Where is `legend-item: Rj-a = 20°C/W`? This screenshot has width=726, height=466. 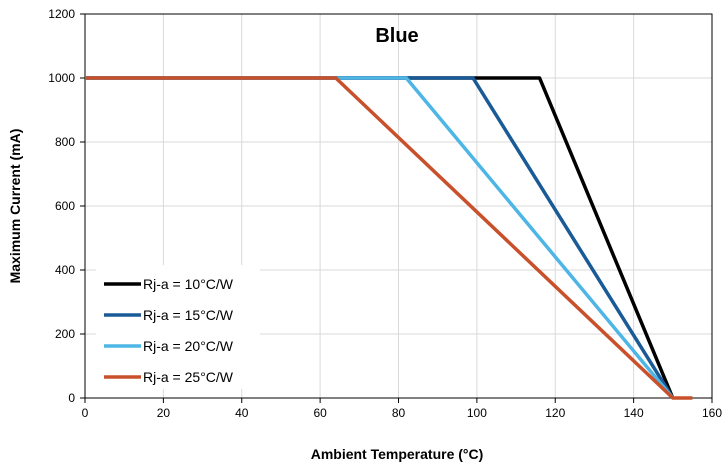 legend-item: Rj-a = 20°C/W is located at coordinates (169, 346).